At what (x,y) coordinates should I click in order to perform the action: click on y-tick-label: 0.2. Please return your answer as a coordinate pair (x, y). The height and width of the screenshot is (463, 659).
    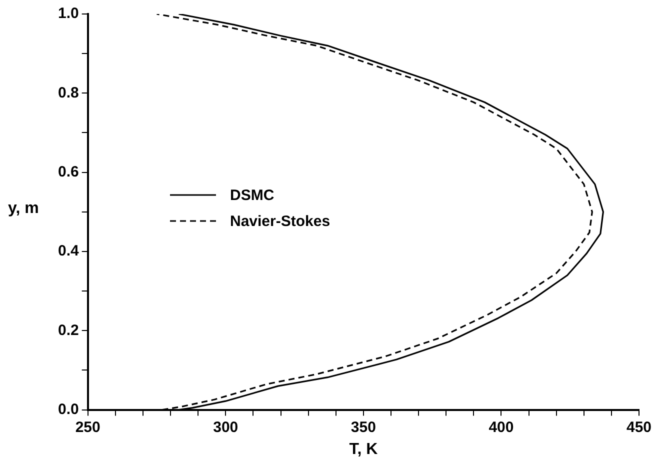
    Looking at the image, I should click on (68, 330).